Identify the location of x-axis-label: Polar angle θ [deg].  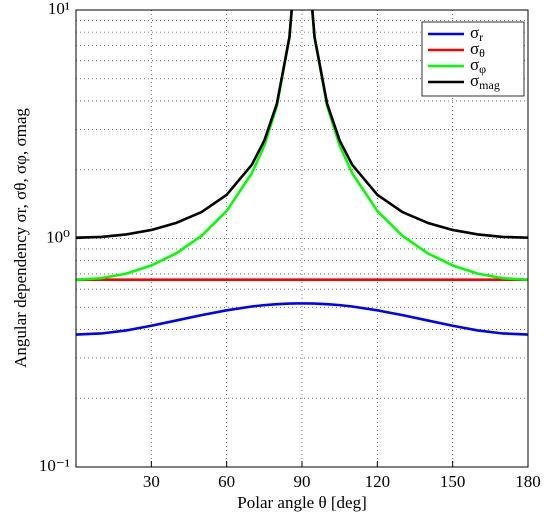
(301, 502).